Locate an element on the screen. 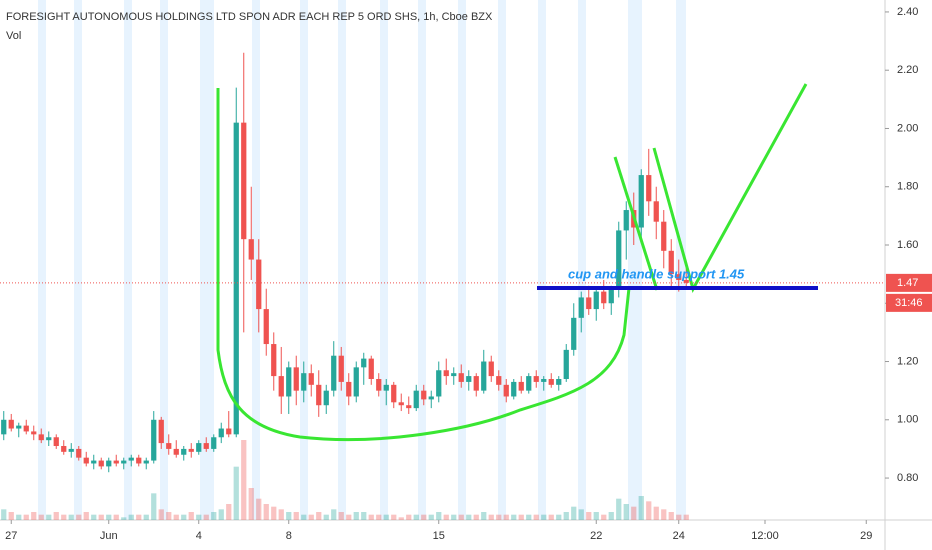 The image size is (932, 550). x-tick-label: 22 is located at coordinates (596, 536).